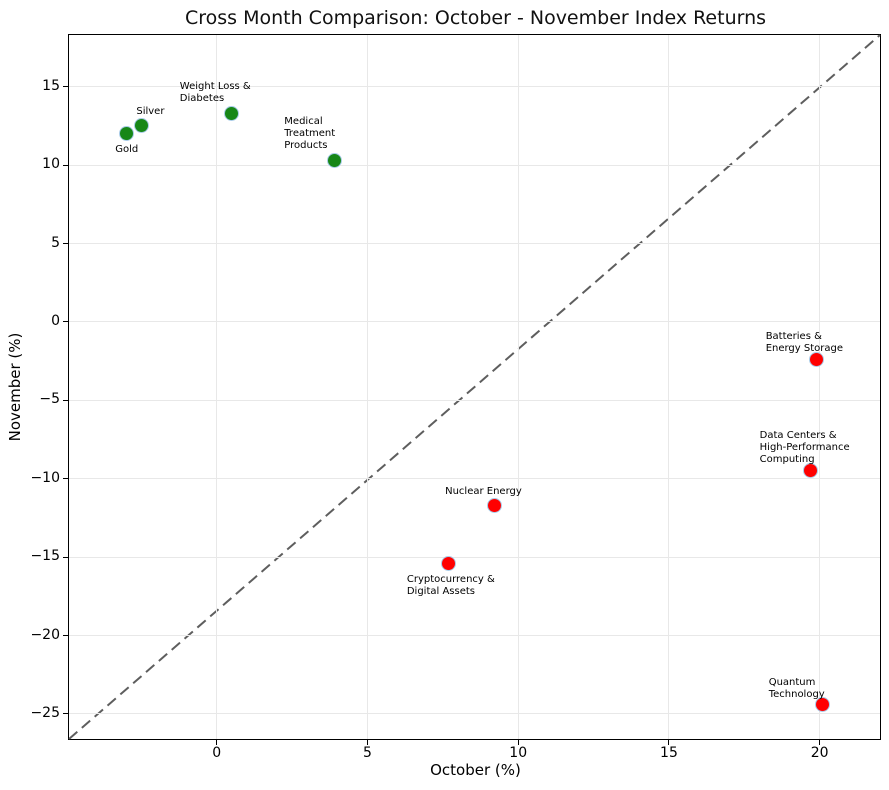 The height and width of the screenshot is (790, 889). Describe the element at coordinates (804, 342) in the screenshot. I see `point-label-batteries-energy-storage: Batteries & Energy Storage` at that location.